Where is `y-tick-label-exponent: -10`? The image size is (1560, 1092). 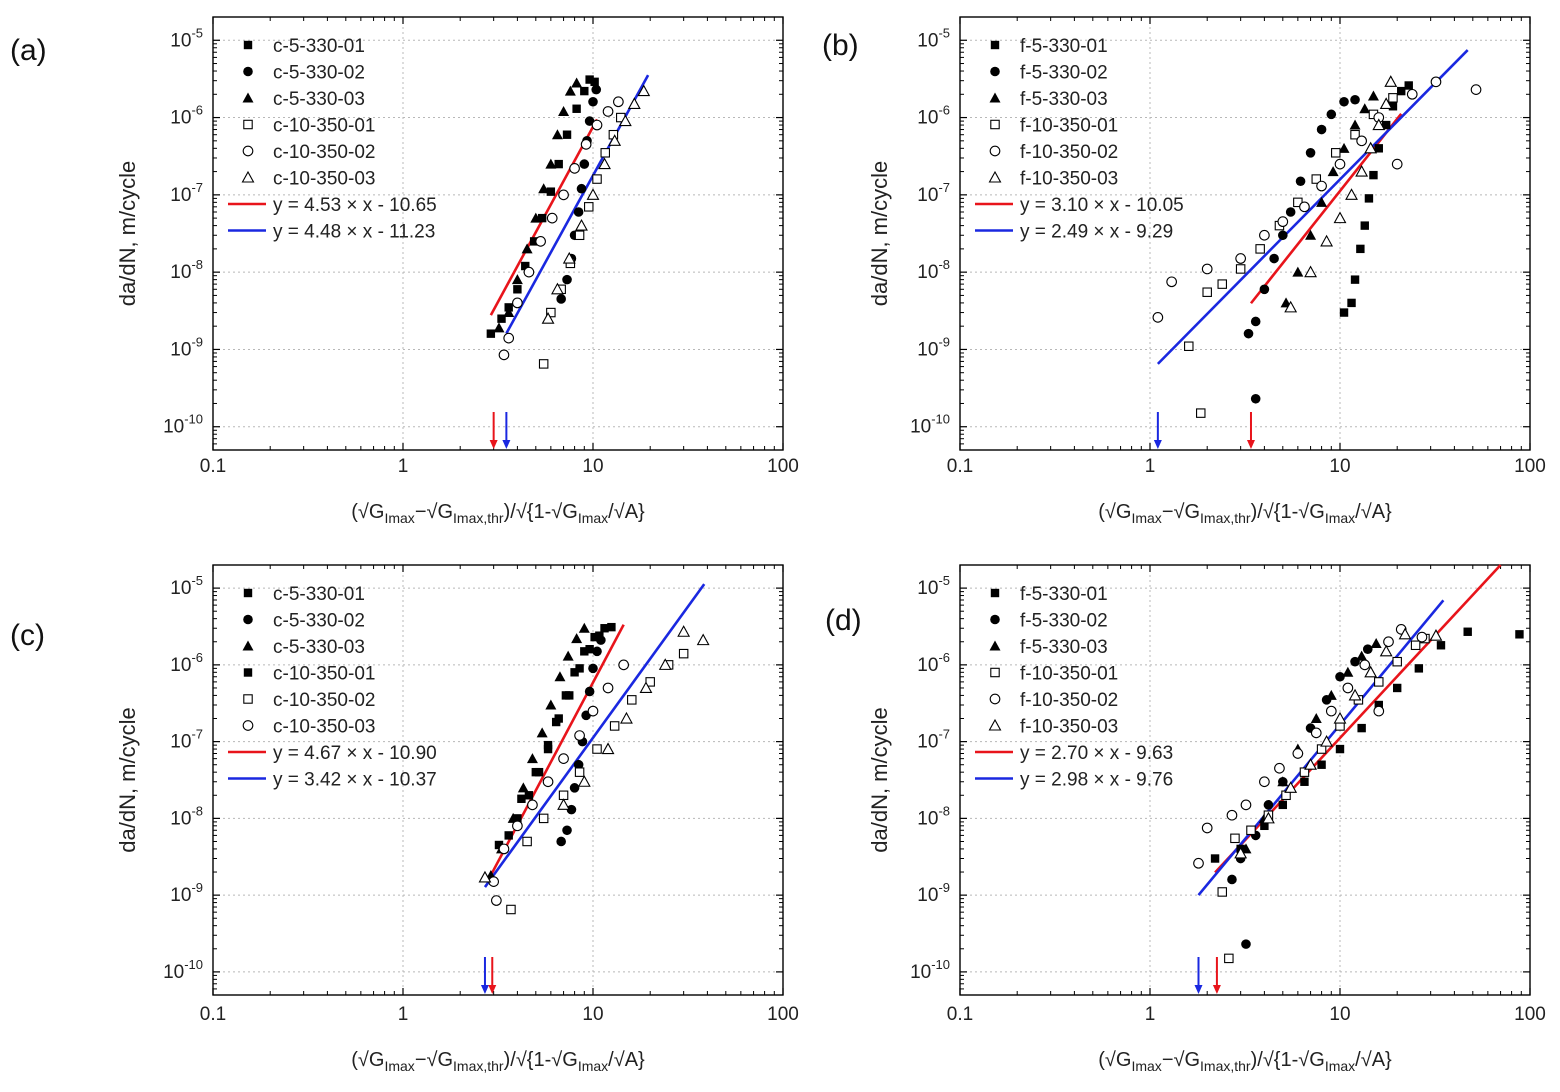
y-tick-label-exponent: -10 is located at coordinates (193, 964).